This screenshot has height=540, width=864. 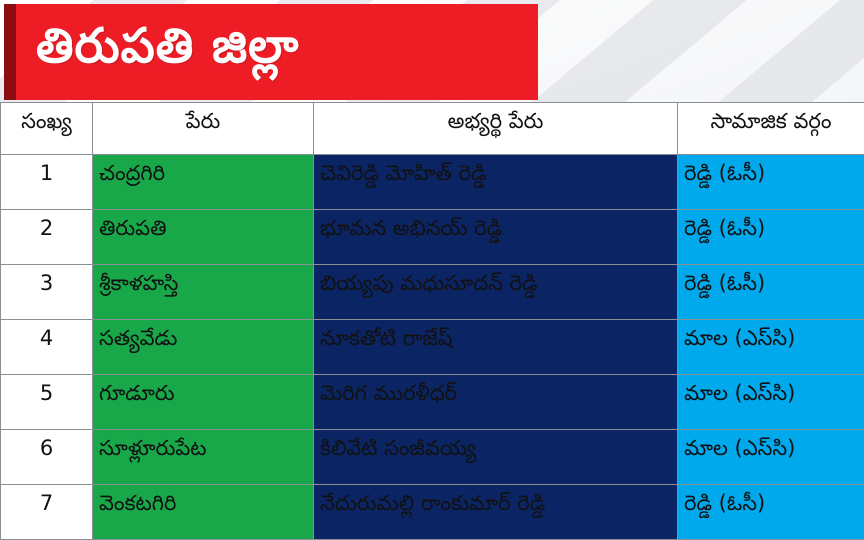 I want to click on title-banner: తిరుపతి జిల్లా, so click(x=271, y=52).